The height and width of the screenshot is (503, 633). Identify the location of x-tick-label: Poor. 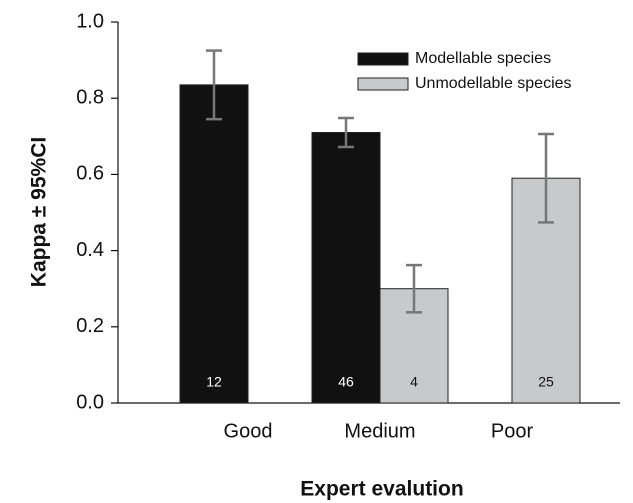
(512, 431).